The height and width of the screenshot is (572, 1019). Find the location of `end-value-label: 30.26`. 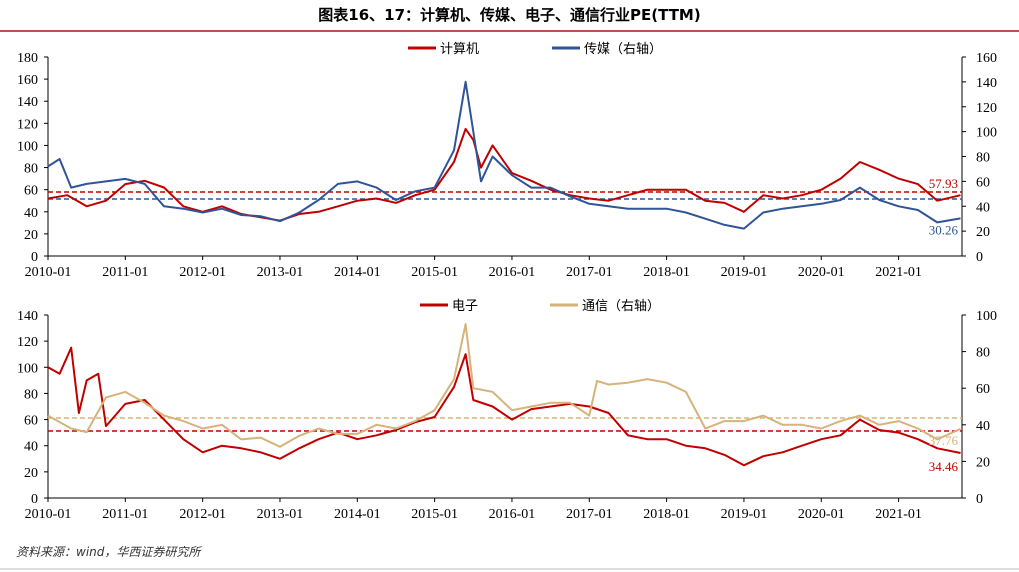

end-value-label: 30.26 is located at coordinates (944, 229).